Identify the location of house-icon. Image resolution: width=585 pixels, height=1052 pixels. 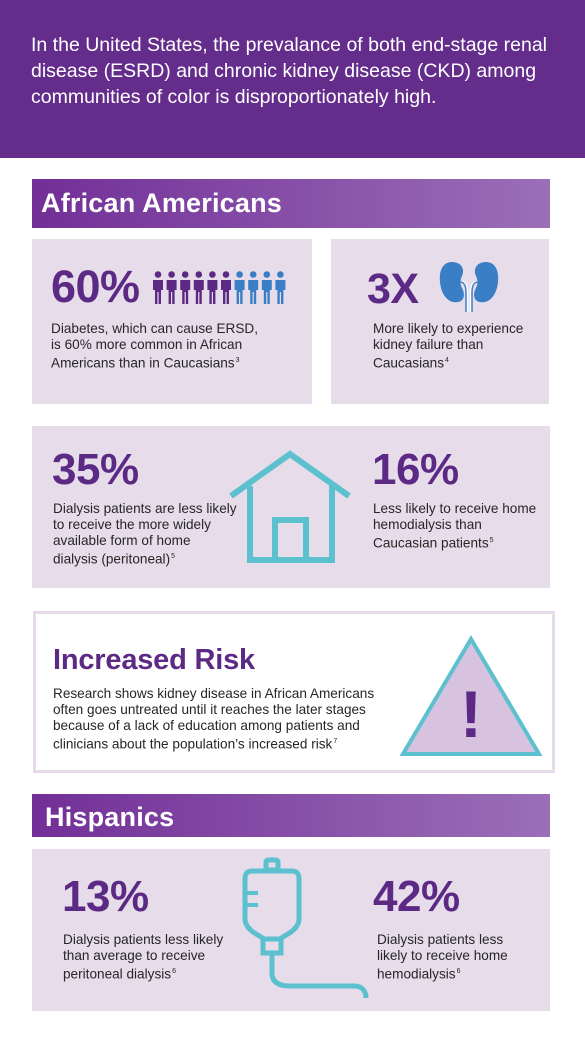
(290, 506).